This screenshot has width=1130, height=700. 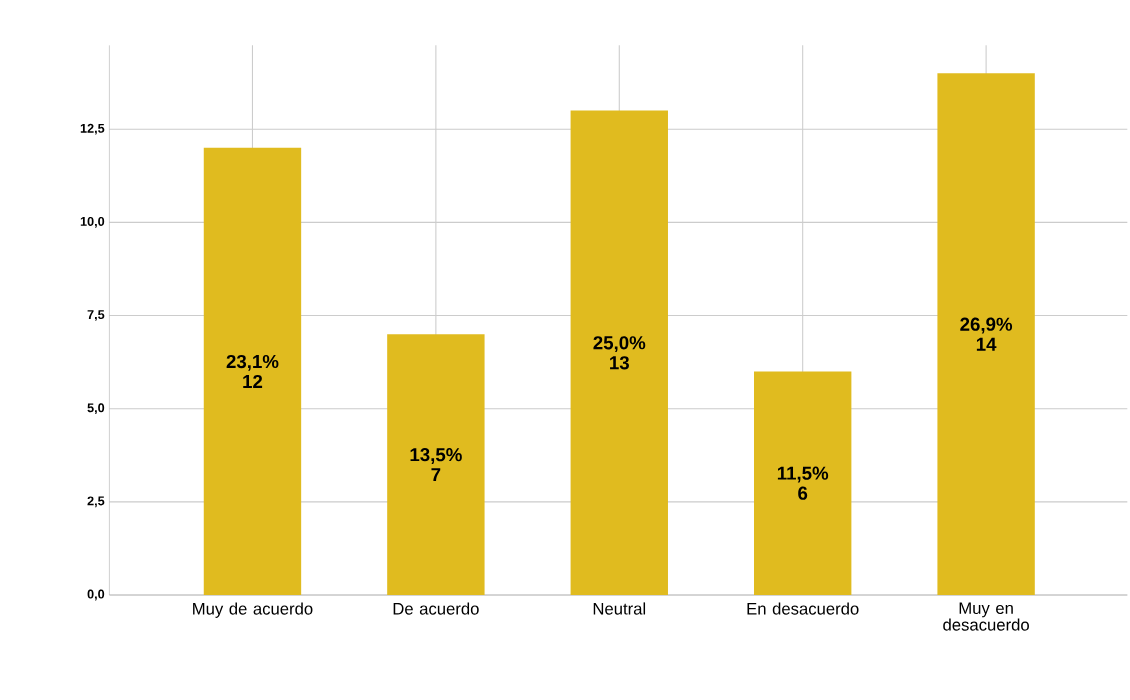 I want to click on y-tick-label: 2,5, so click(x=96, y=502).